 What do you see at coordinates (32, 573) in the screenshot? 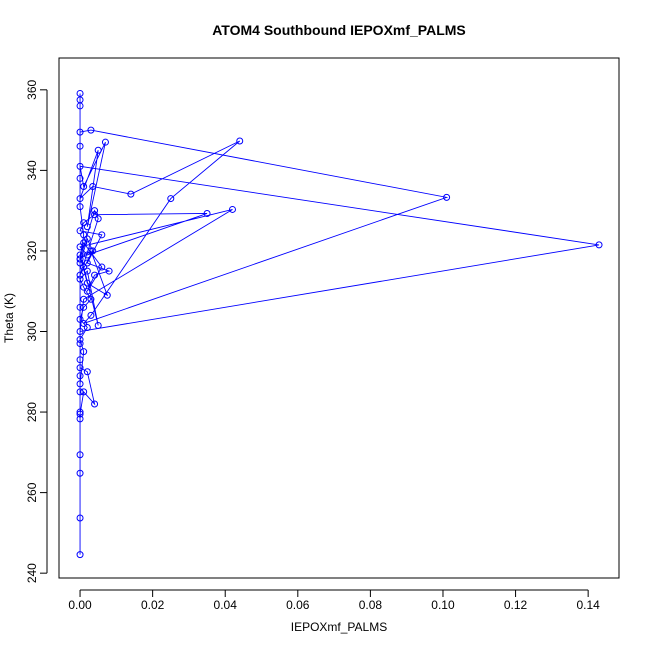
I see `y-tick-label: 240` at bounding box center [32, 573].